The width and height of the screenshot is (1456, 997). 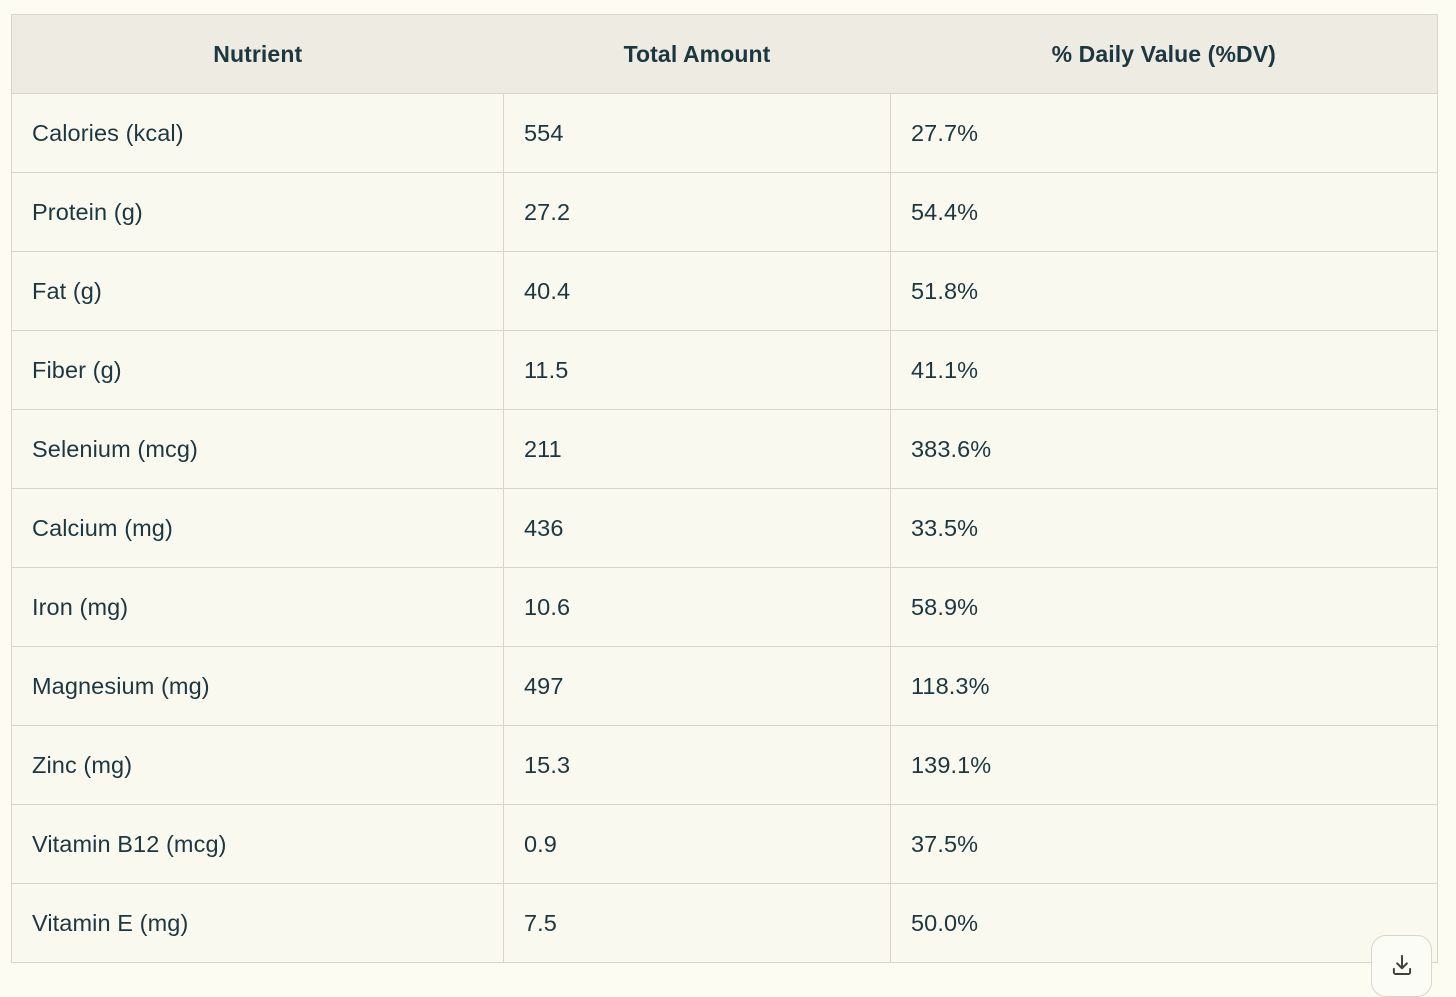 What do you see at coordinates (257, 528) in the screenshot?
I see `nutrient-cell: Calcium (mg)` at bounding box center [257, 528].